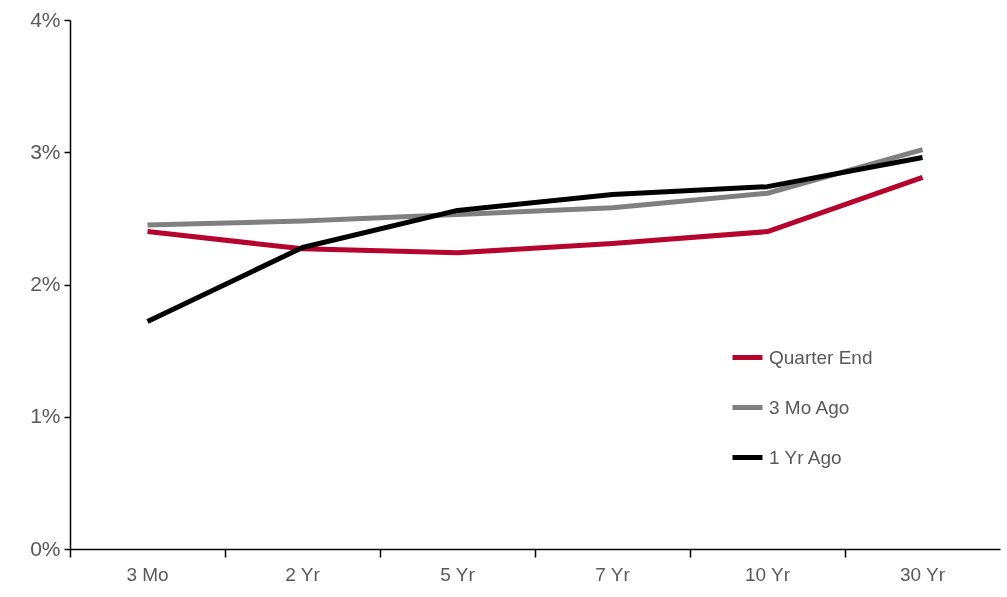 The image size is (1007, 597). What do you see at coordinates (303, 574) in the screenshot?
I see `x-tick-label: 2 Yr` at bounding box center [303, 574].